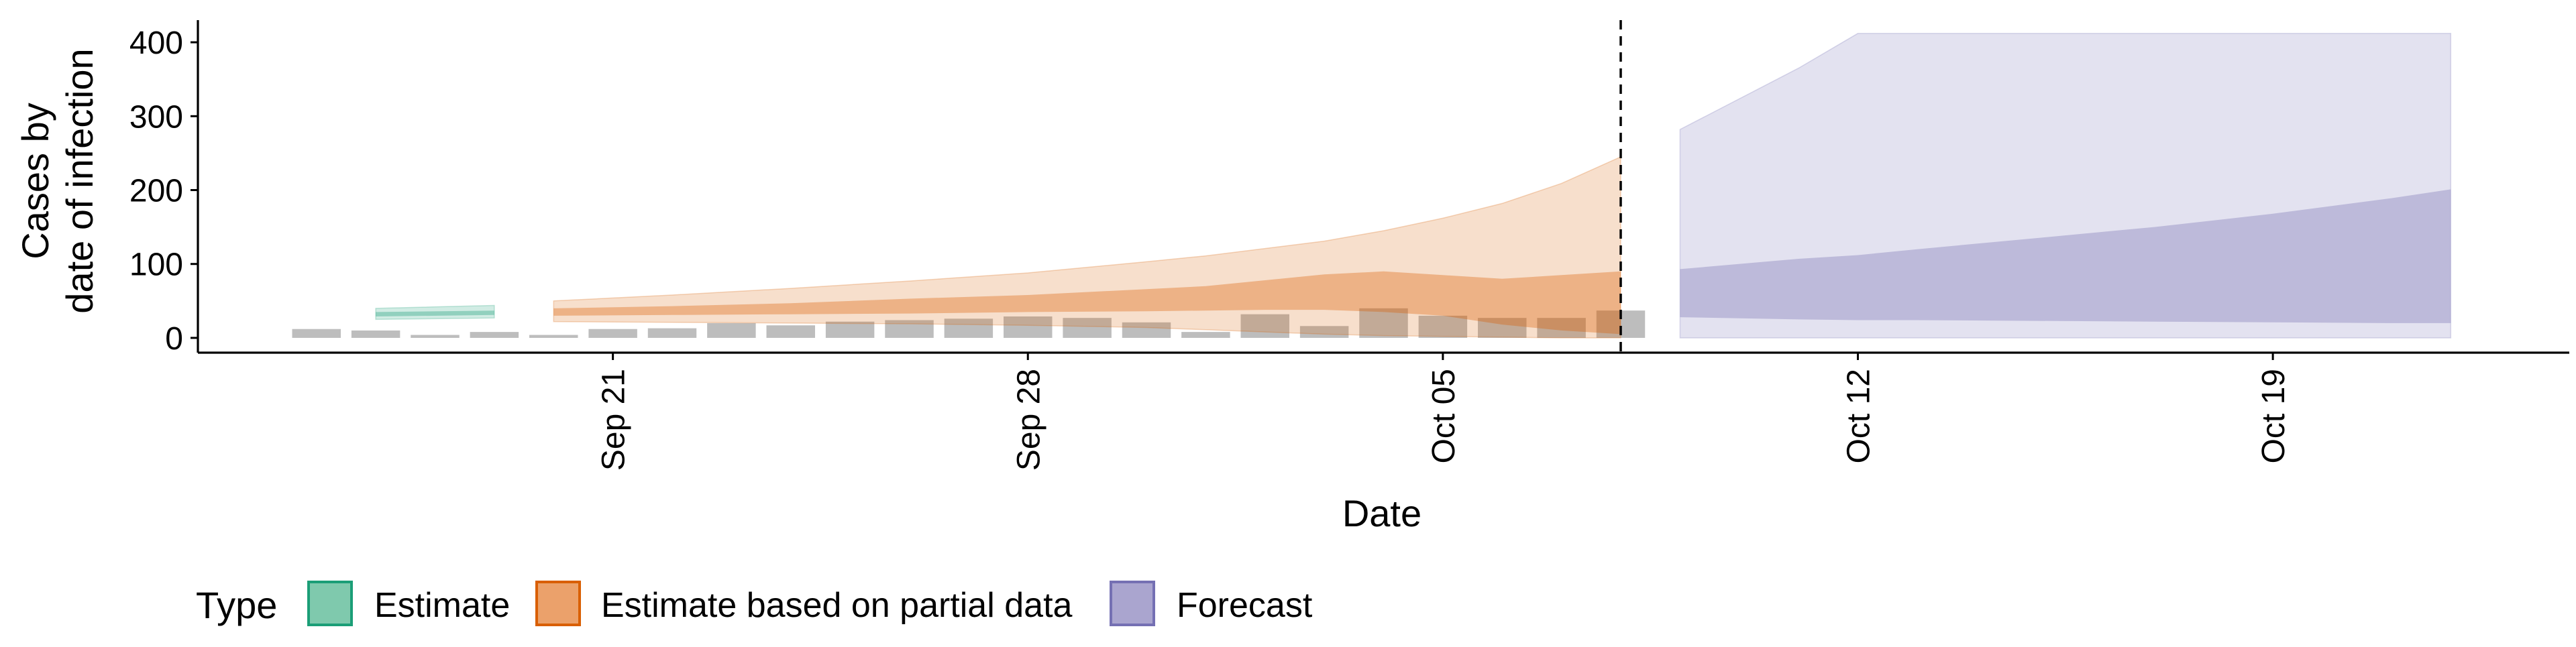  Describe the element at coordinates (1859, 416) in the screenshot. I see `x-tick-label: Oct 12` at that location.